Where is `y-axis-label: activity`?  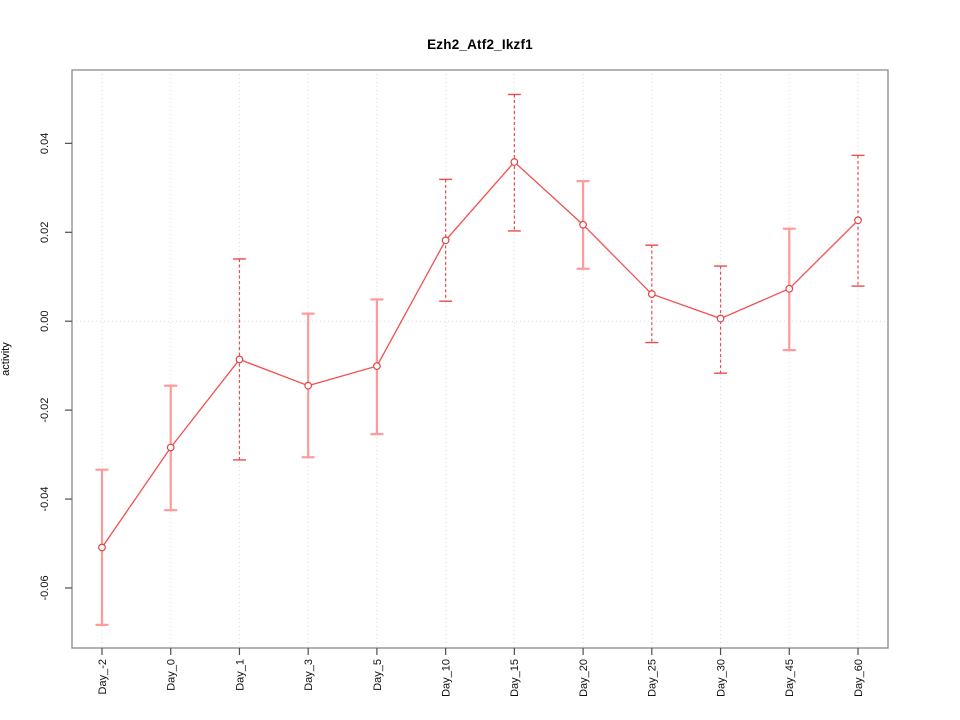 y-axis-label: activity is located at coordinates (6, 359).